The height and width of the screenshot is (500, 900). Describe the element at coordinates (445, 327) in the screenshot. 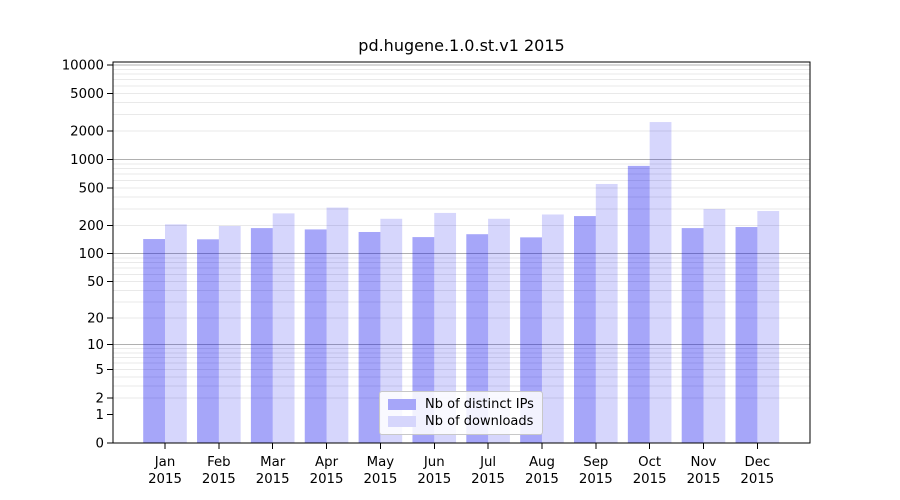

I see `bar-downloads-jun` at that location.